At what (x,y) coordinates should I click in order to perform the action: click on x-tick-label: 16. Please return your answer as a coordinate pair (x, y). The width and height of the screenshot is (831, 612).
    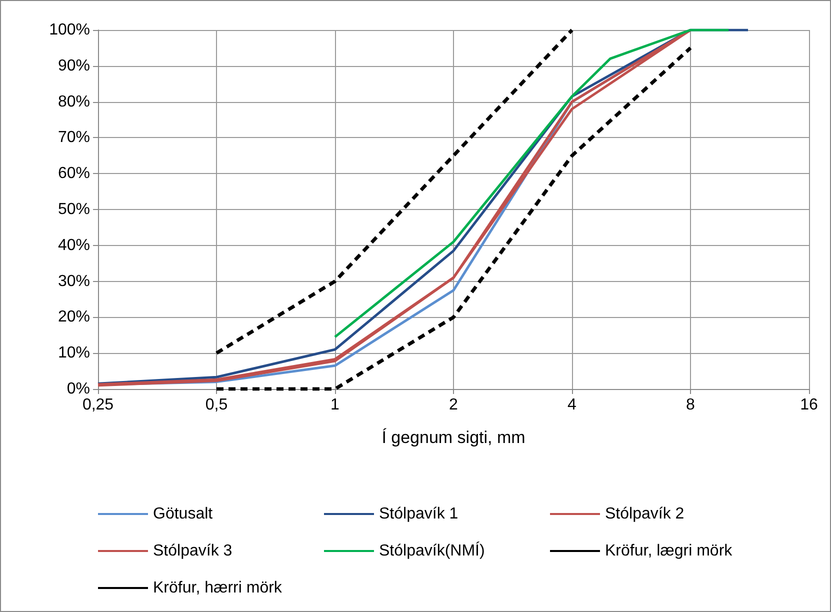
    Looking at the image, I should click on (809, 405).